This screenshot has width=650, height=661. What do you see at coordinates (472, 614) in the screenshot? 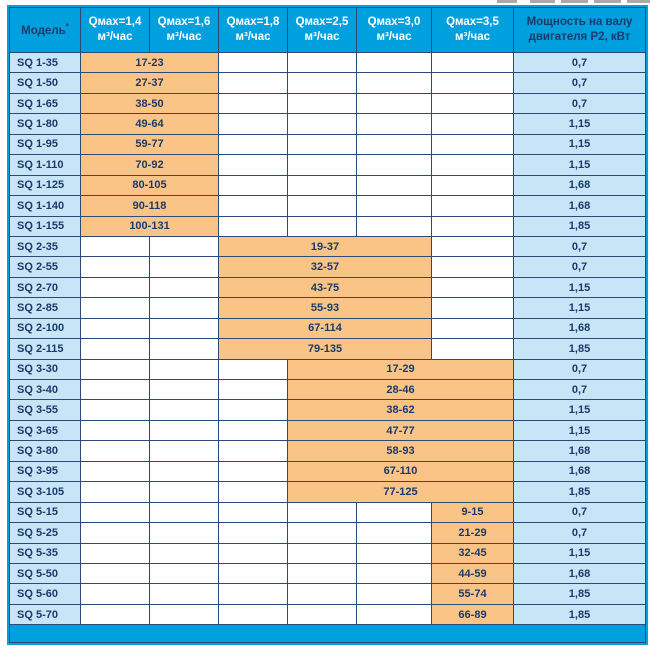
I see `qmax-range-cell: 66-89` at bounding box center [472, 614].